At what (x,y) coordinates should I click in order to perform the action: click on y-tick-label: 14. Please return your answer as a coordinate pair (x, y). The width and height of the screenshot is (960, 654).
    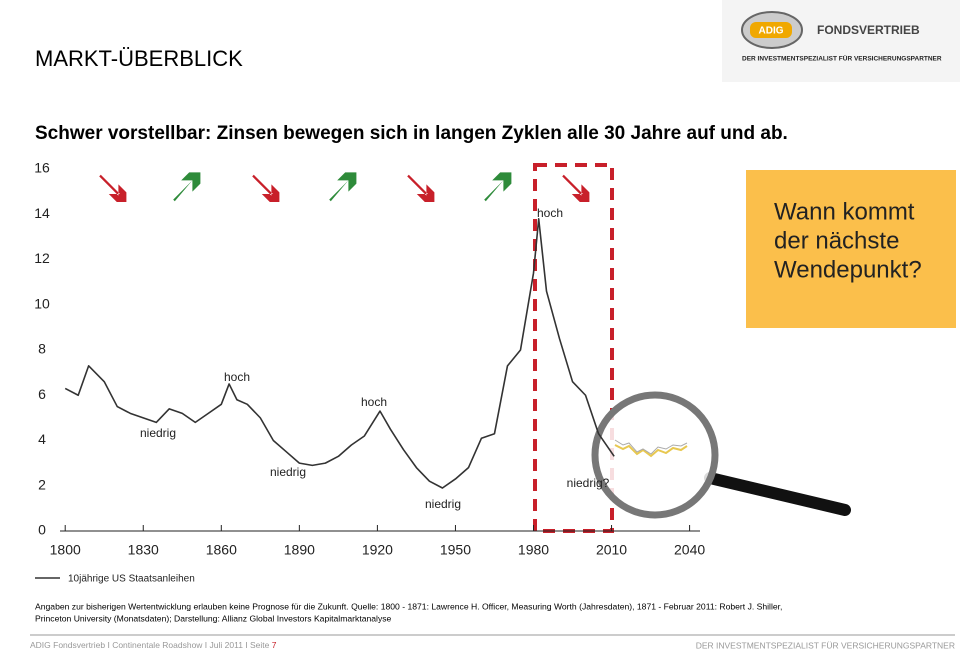
    Looking at the image, I should click on (42, 213).